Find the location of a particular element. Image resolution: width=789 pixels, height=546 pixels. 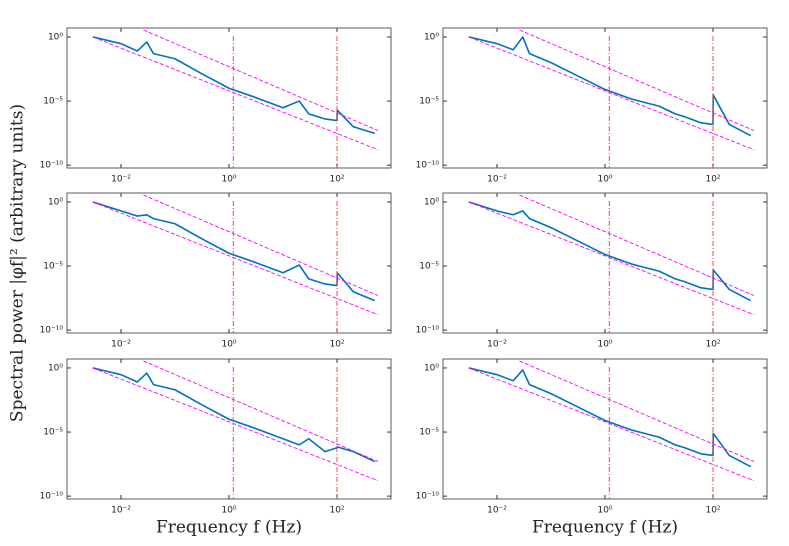

spectrum-line is located at coordinates (610, 86).